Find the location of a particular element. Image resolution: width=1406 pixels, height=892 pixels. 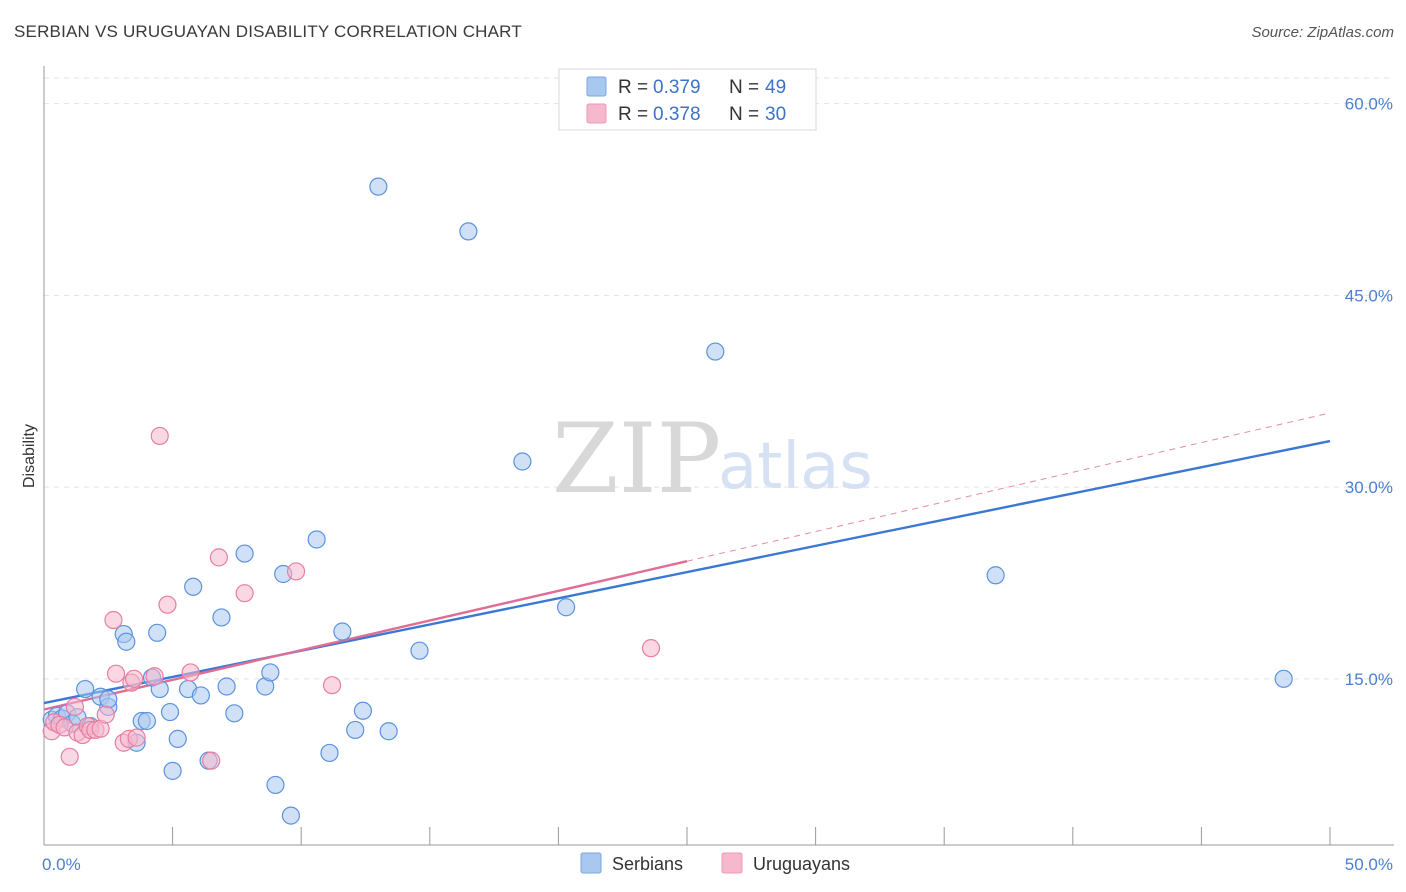

bottom-legend-uruguayans: Uruguayans is located at coordinates (801, 864).